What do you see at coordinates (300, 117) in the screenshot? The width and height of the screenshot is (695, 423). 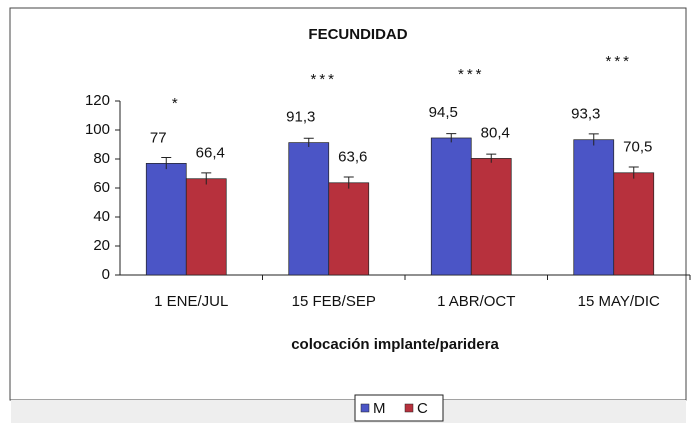 I see `data-label: 91,3` at bounding box center [300, 117].